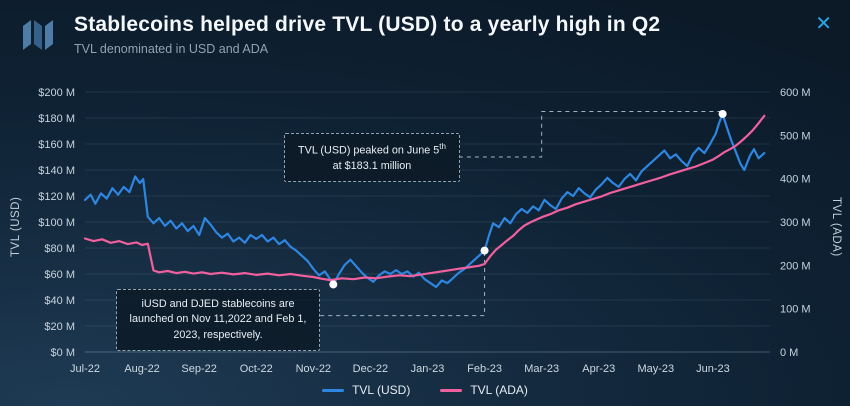  Describe the element at coordinates (836, 227) in the screenshot. I see `y-axis-right-title: TVL (ADA)` at that location.